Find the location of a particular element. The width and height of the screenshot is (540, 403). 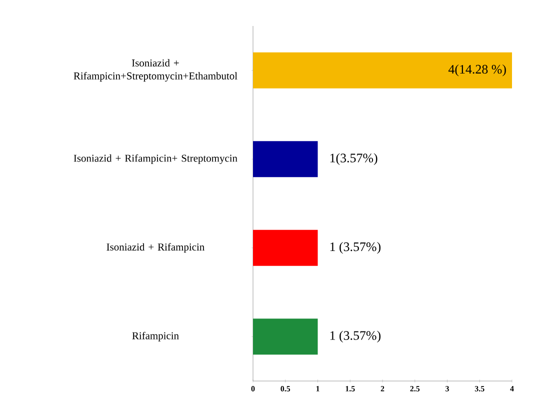

y-tick-label: Isoniazid + Rifampicin+ Streptomycin is located at coordinates (156, 159).